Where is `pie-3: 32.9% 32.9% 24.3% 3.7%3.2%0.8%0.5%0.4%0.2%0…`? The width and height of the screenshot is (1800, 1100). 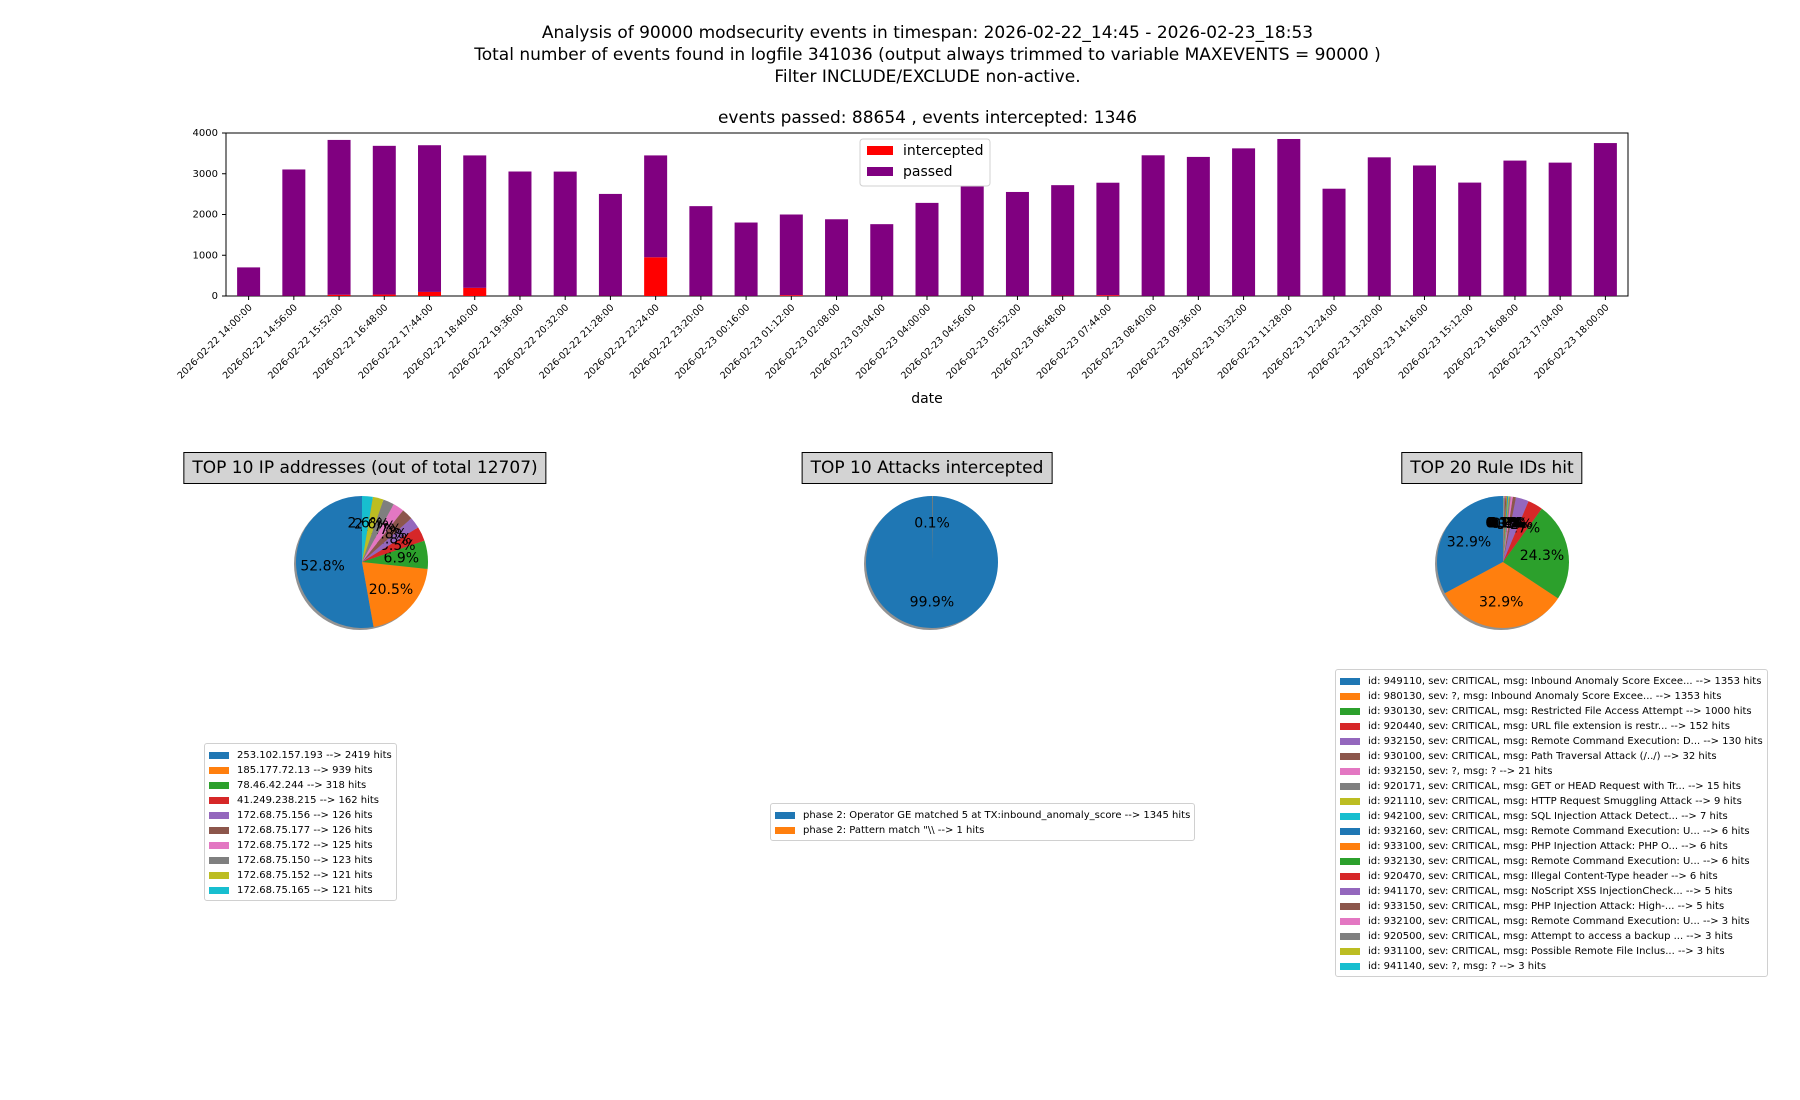 pie-3: 32.9% 32.9% 24.3% 3.7%3.2%0.8%0.5%0.4%0.2%0… is located at coordinates (1502, 563).